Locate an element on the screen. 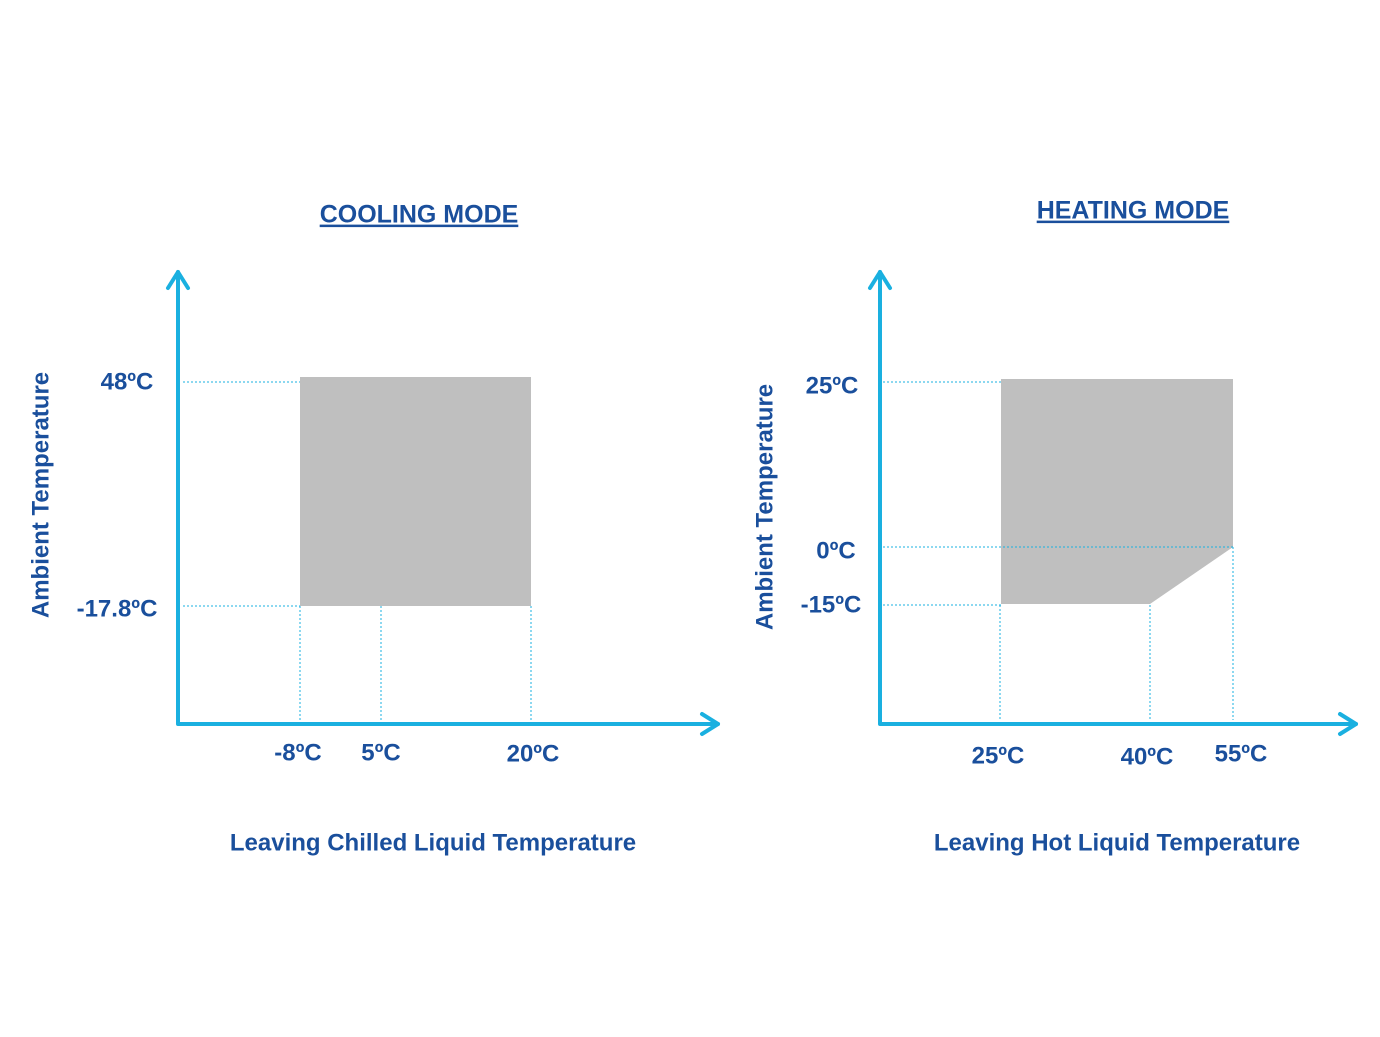 The height and width of the screenshot is (1037, 1380). title: HEATING MODE is located at coordinates (1133, 211).